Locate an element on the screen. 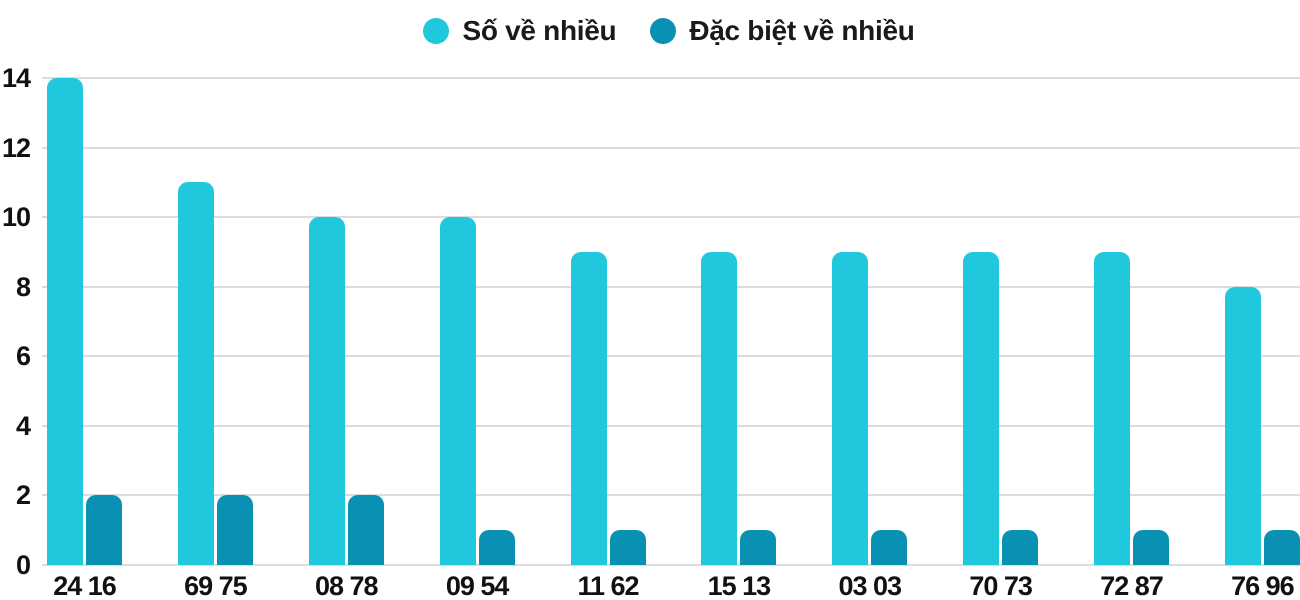  y-axis-tick-label: 14 is located at coordinates (16, 78).